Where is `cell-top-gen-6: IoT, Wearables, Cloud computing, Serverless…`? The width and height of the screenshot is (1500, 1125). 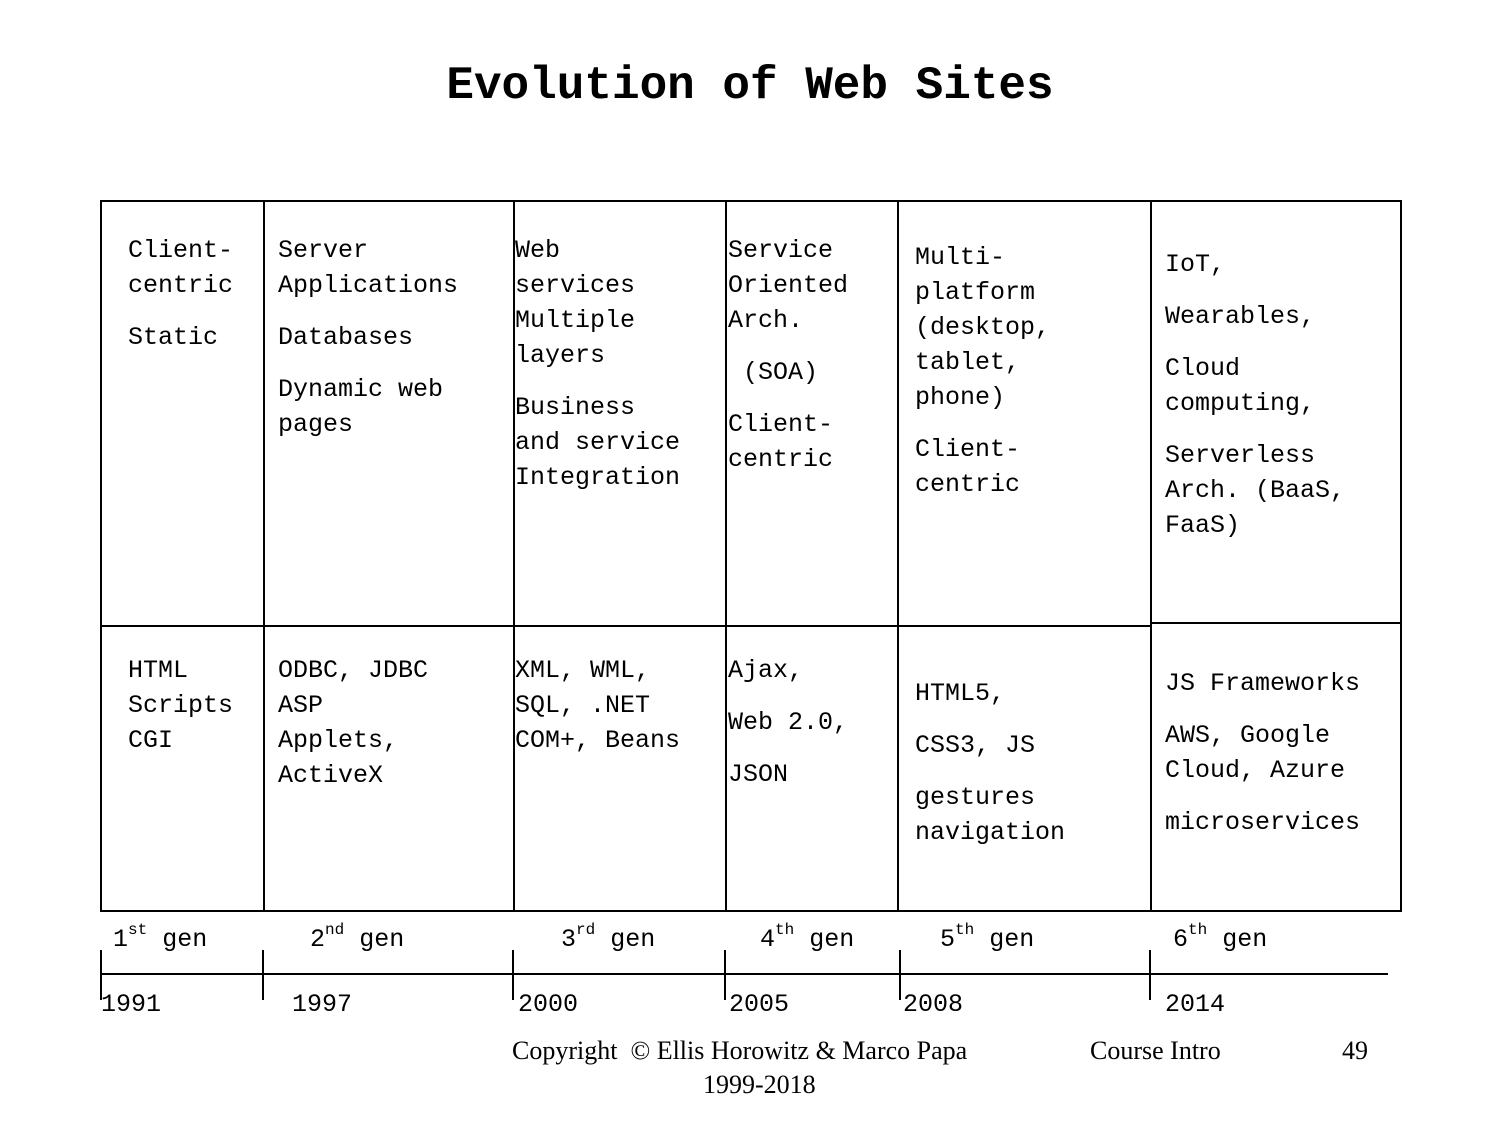
cell-top-gen-6: IoT, Wearables, Cloud computing, Serverless… is located at coordinates (1255, 403).